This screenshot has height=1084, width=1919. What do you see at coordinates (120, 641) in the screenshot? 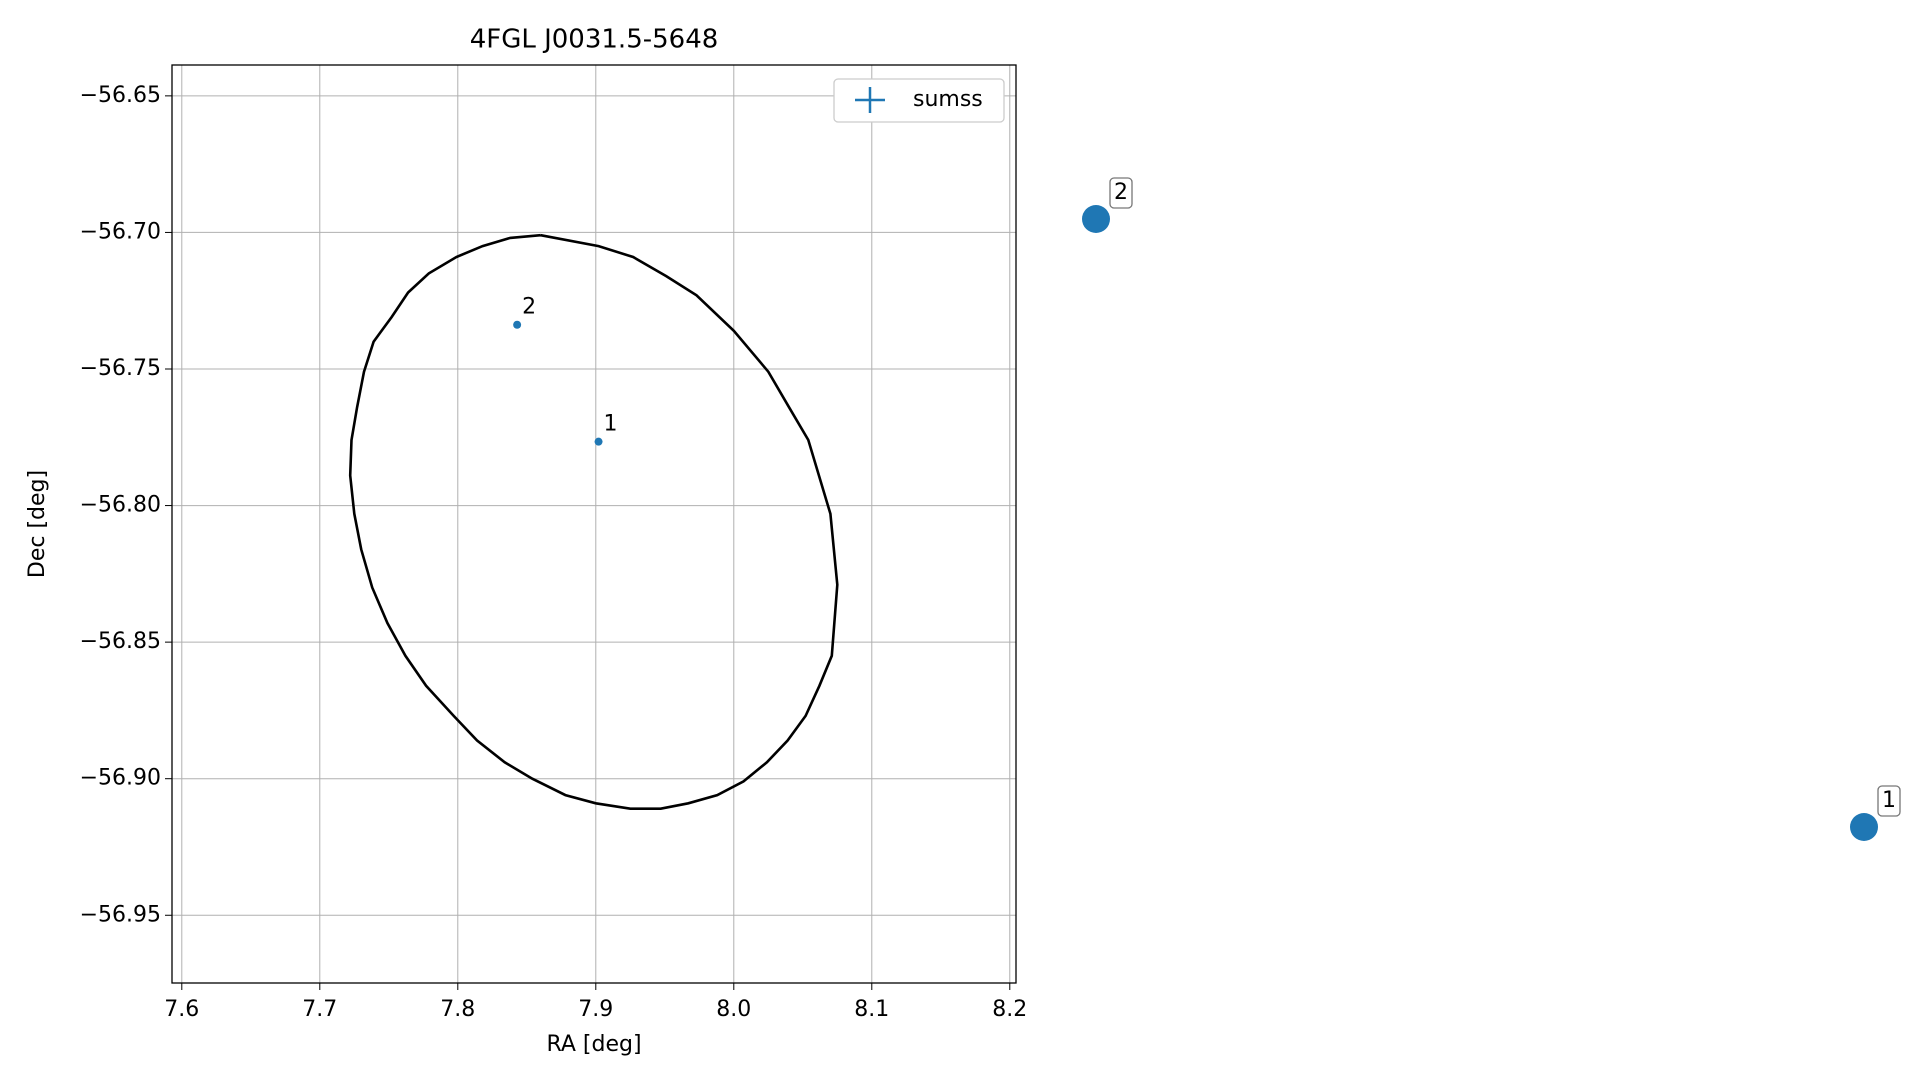
I see `y-tick-label: −56.85` at bounding box center [120, 641].